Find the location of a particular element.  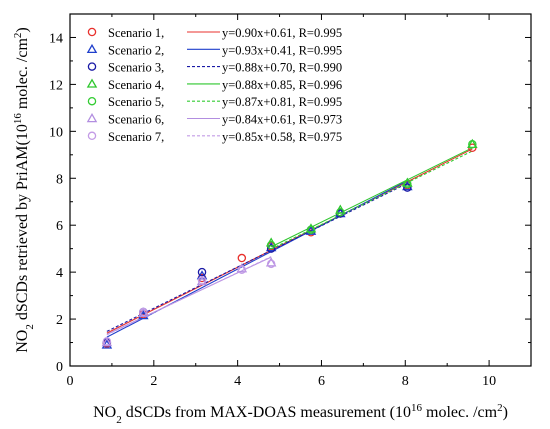

x-tick-label: 0 is located at coordinates (70, 381).